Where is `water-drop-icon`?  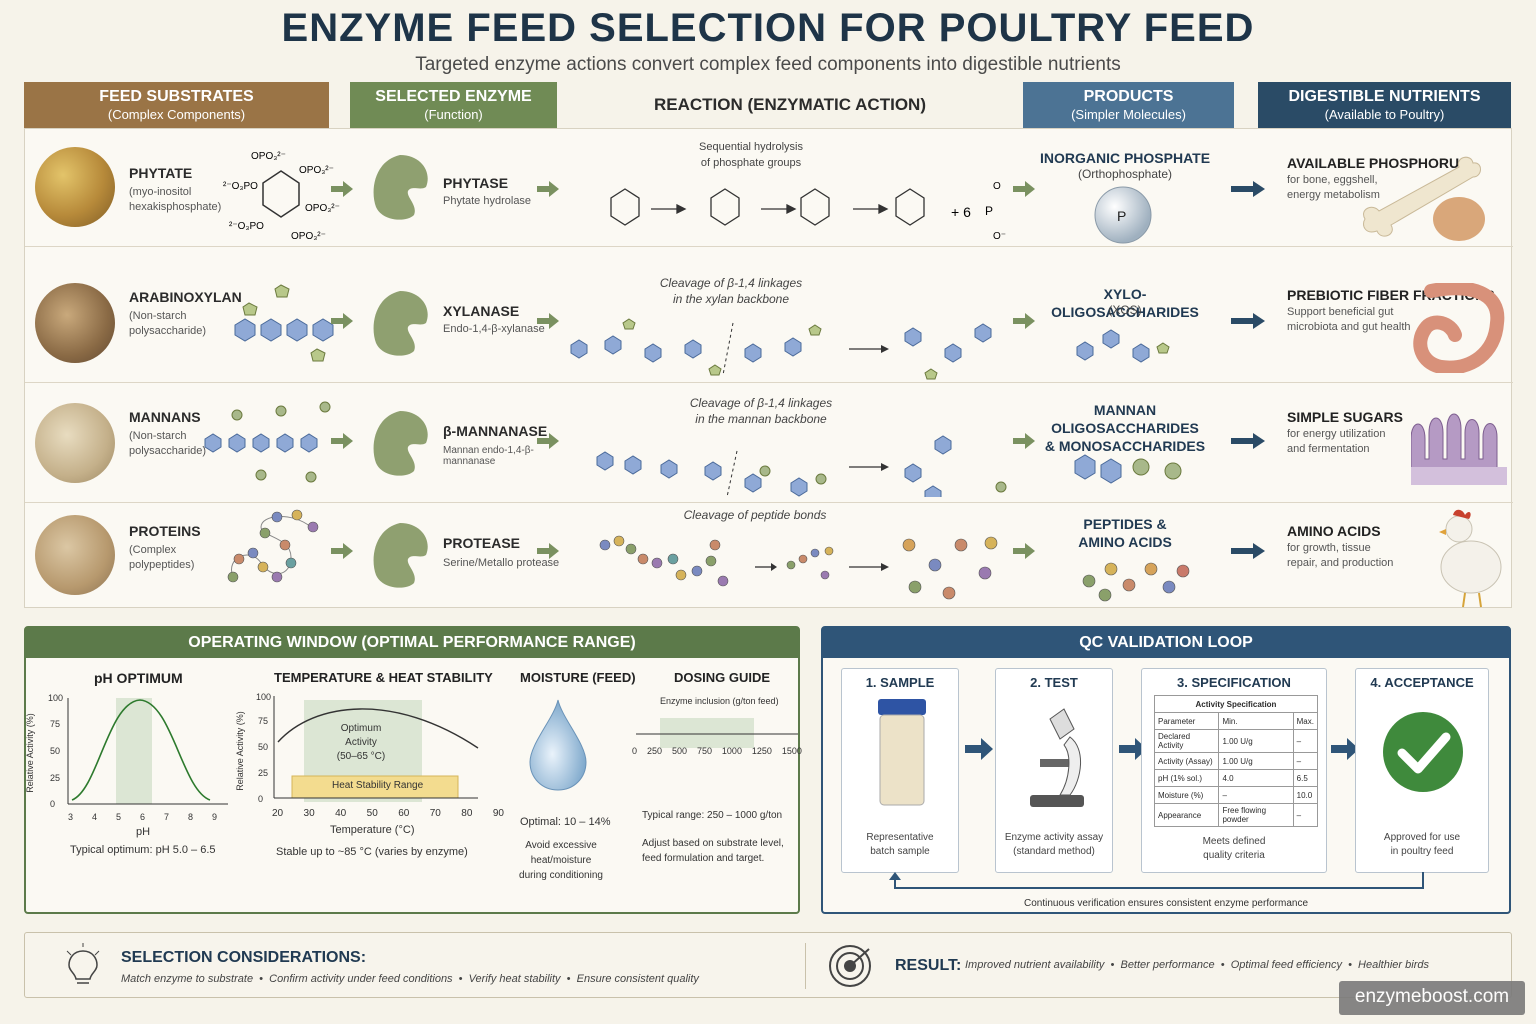 water-drop-icon is located at coordinates (558, 745).